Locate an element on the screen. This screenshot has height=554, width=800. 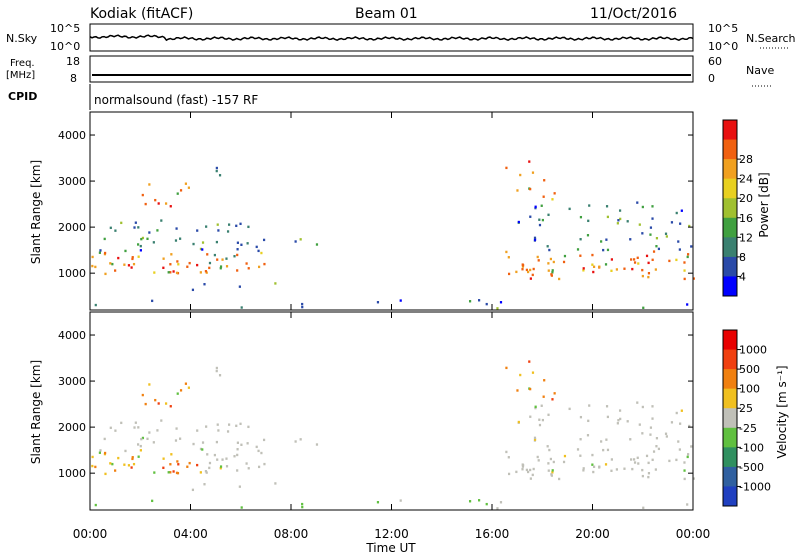
power-ylabel: Slant Range [km] is located at coordinates (36, 212).